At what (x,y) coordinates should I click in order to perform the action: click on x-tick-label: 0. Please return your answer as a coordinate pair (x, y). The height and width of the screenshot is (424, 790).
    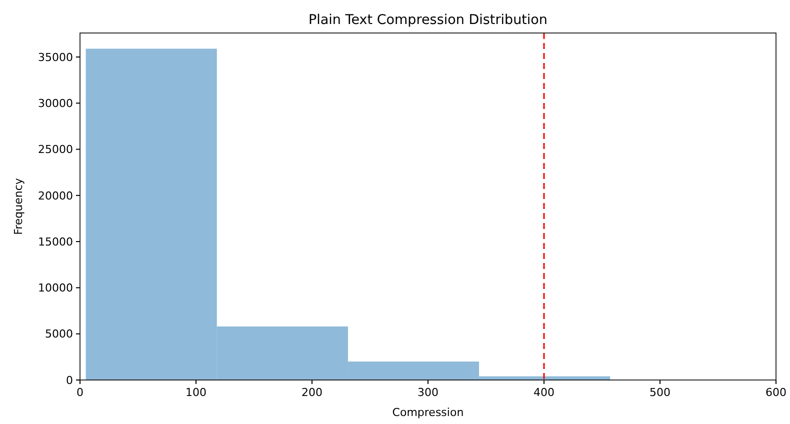
    Looking at the image, I should click on (80, 392).